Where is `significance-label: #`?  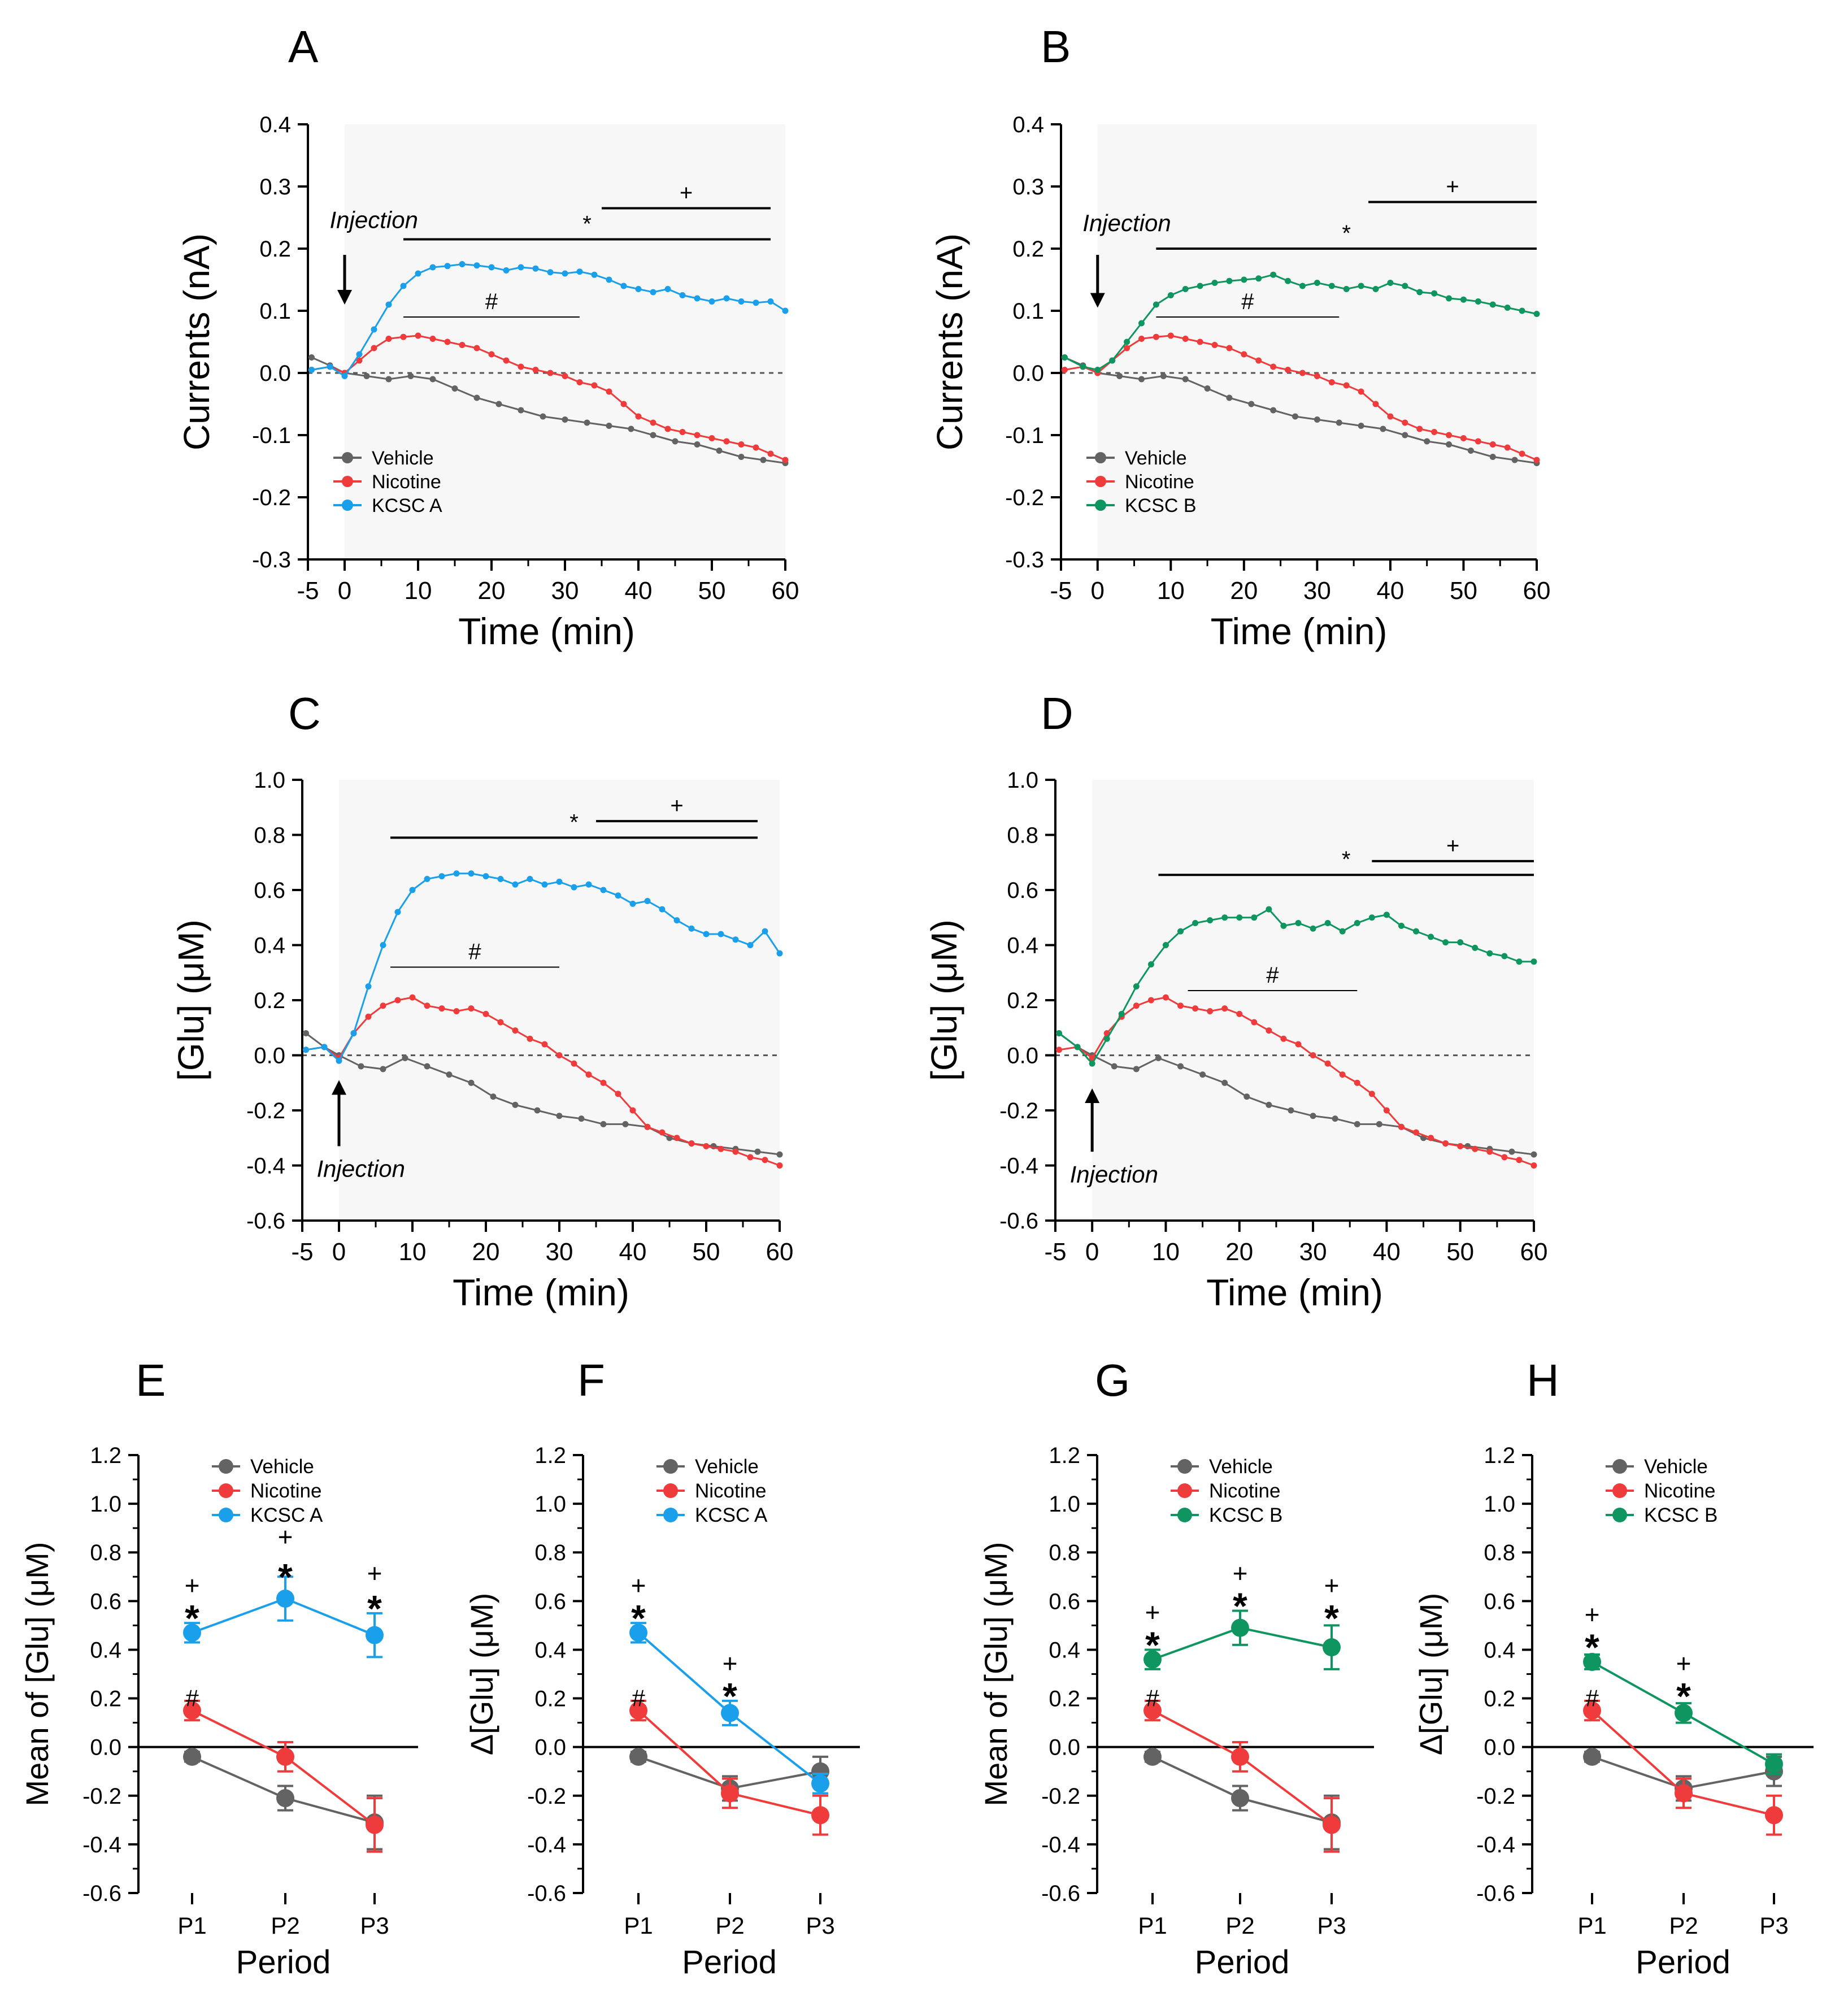
significance-label: # is located at coordinates (474, 953).